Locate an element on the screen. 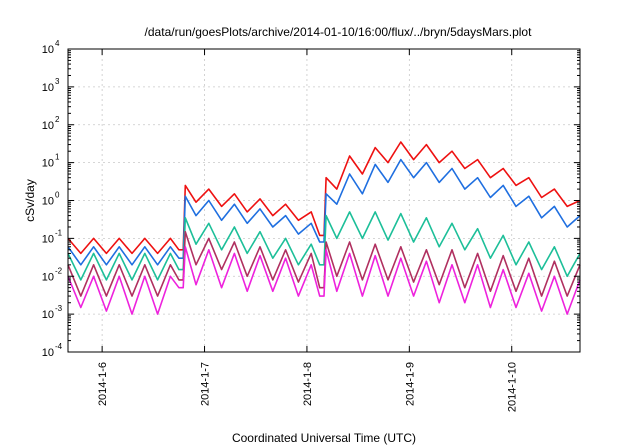  y-tick-exponent: 2 is located at coordinates (57, 119).